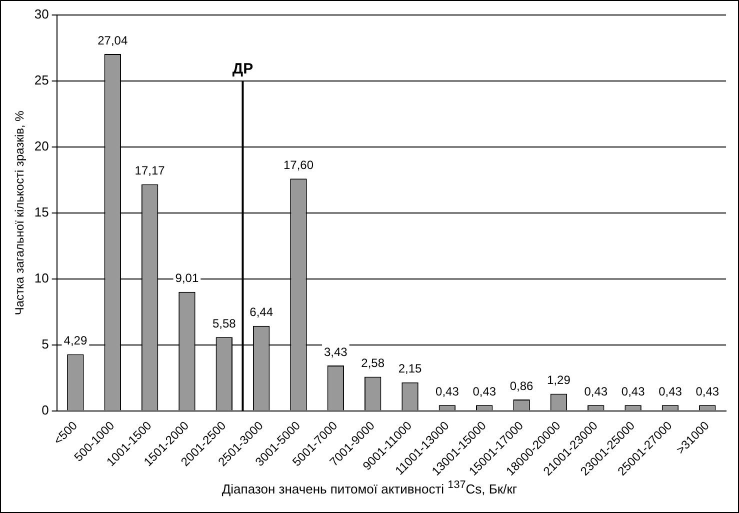 This screenshot has height=513, width=739. What do you see at coordinates (187, 278) in the screenshot?
I see `data-label: 9,01` at bounding box center [187, 278].